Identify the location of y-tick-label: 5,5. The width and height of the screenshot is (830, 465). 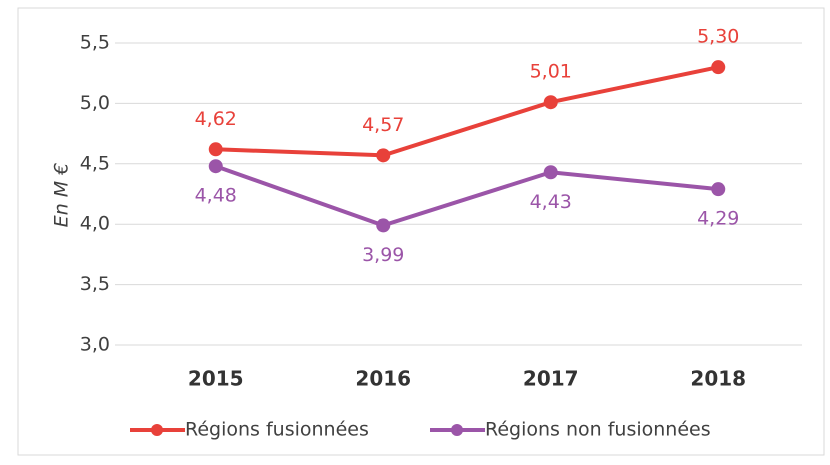
(95, 43).